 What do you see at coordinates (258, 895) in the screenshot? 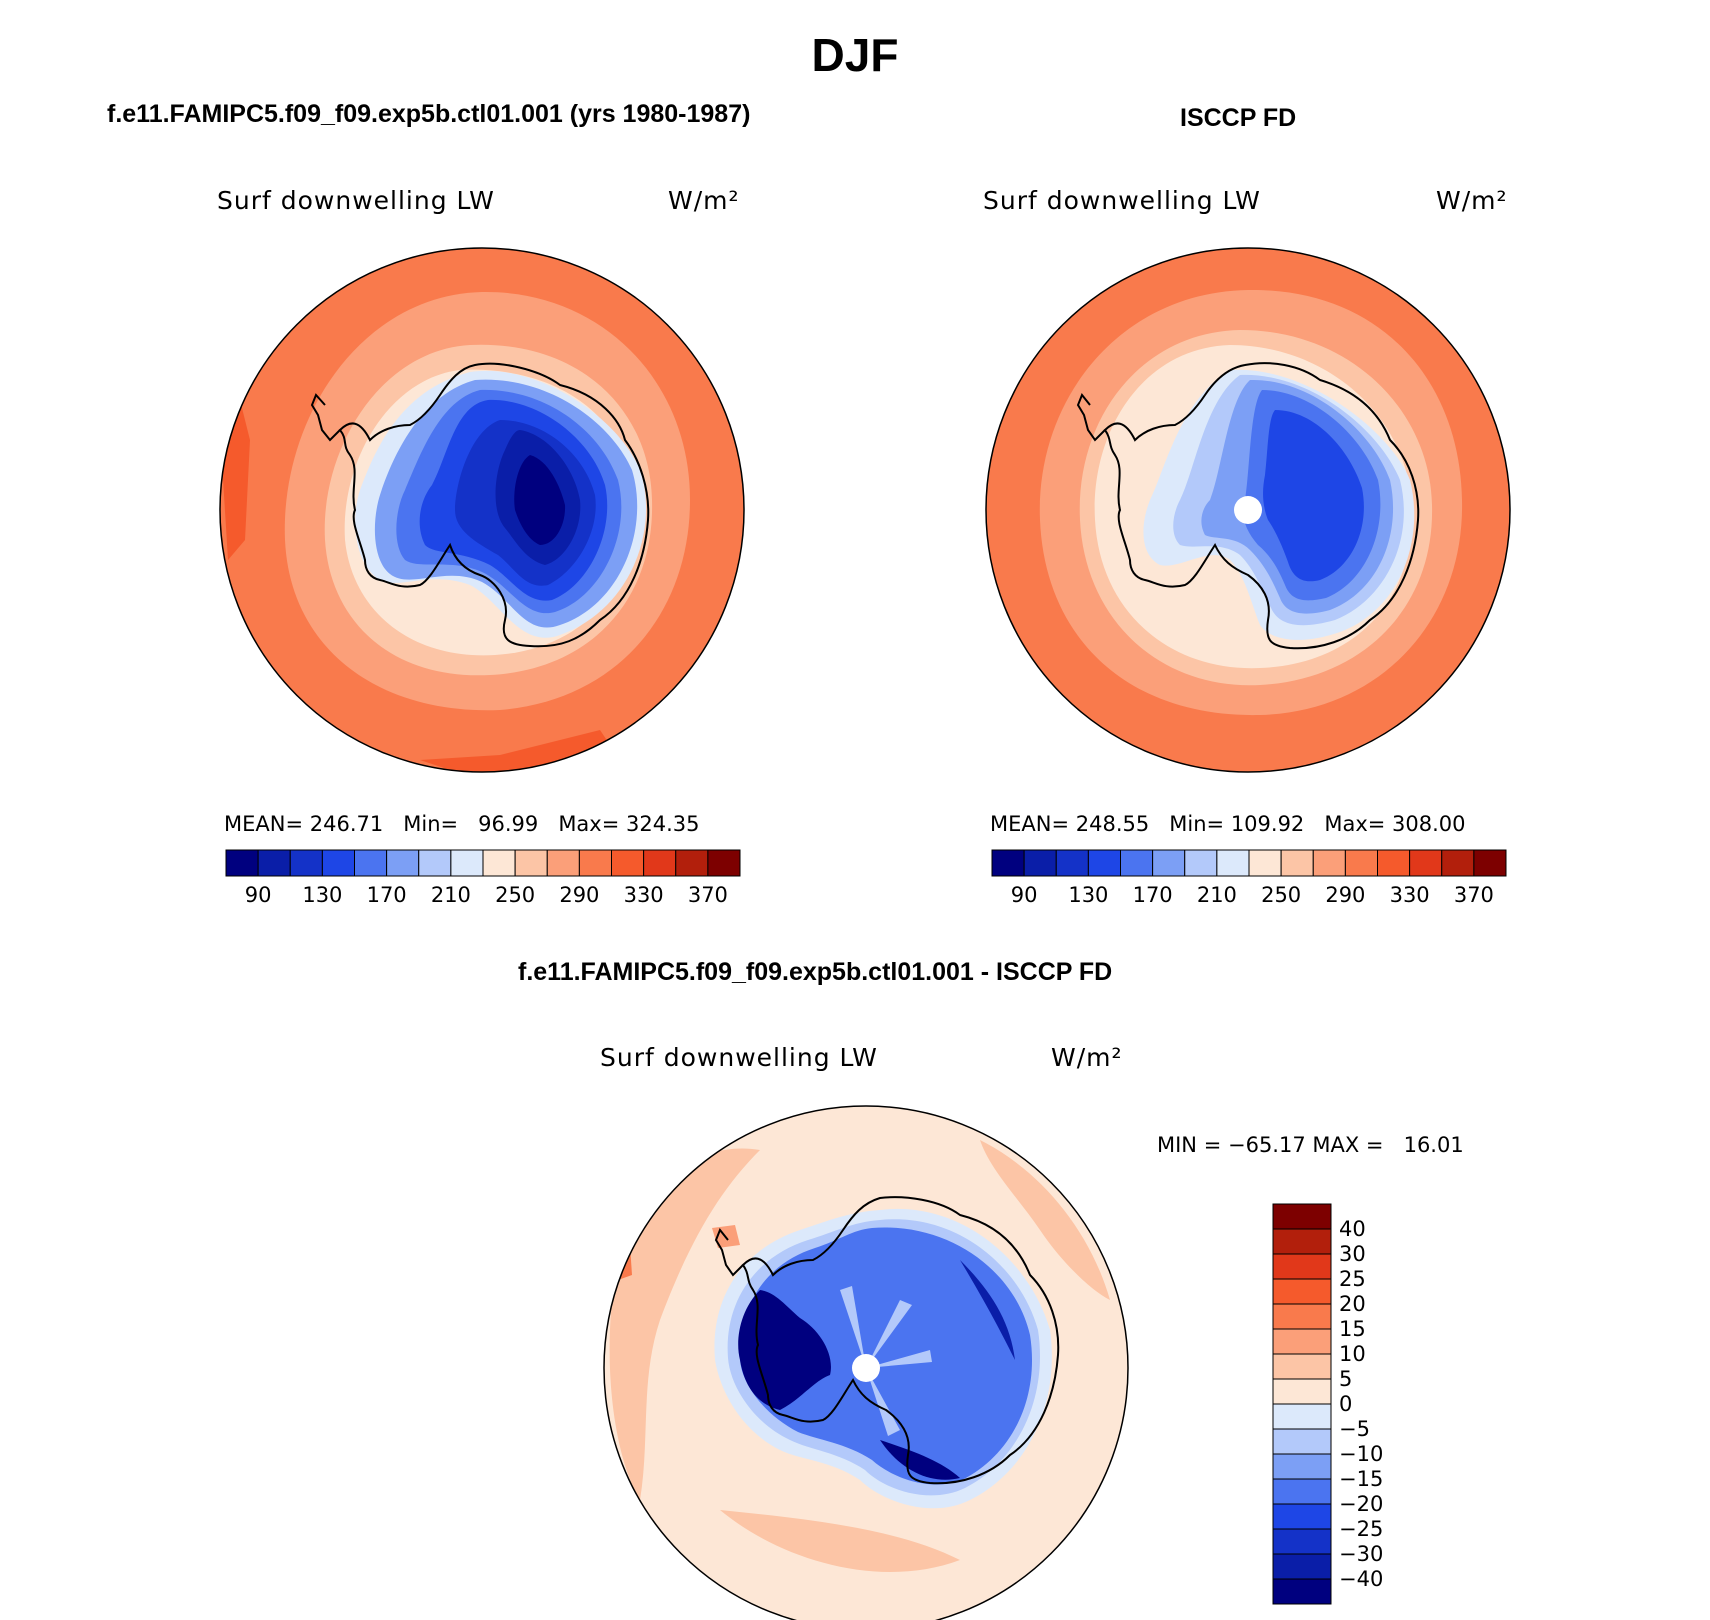
I see `panel1-colorbar-tick-label: 90` at bounding box center [258, 895].